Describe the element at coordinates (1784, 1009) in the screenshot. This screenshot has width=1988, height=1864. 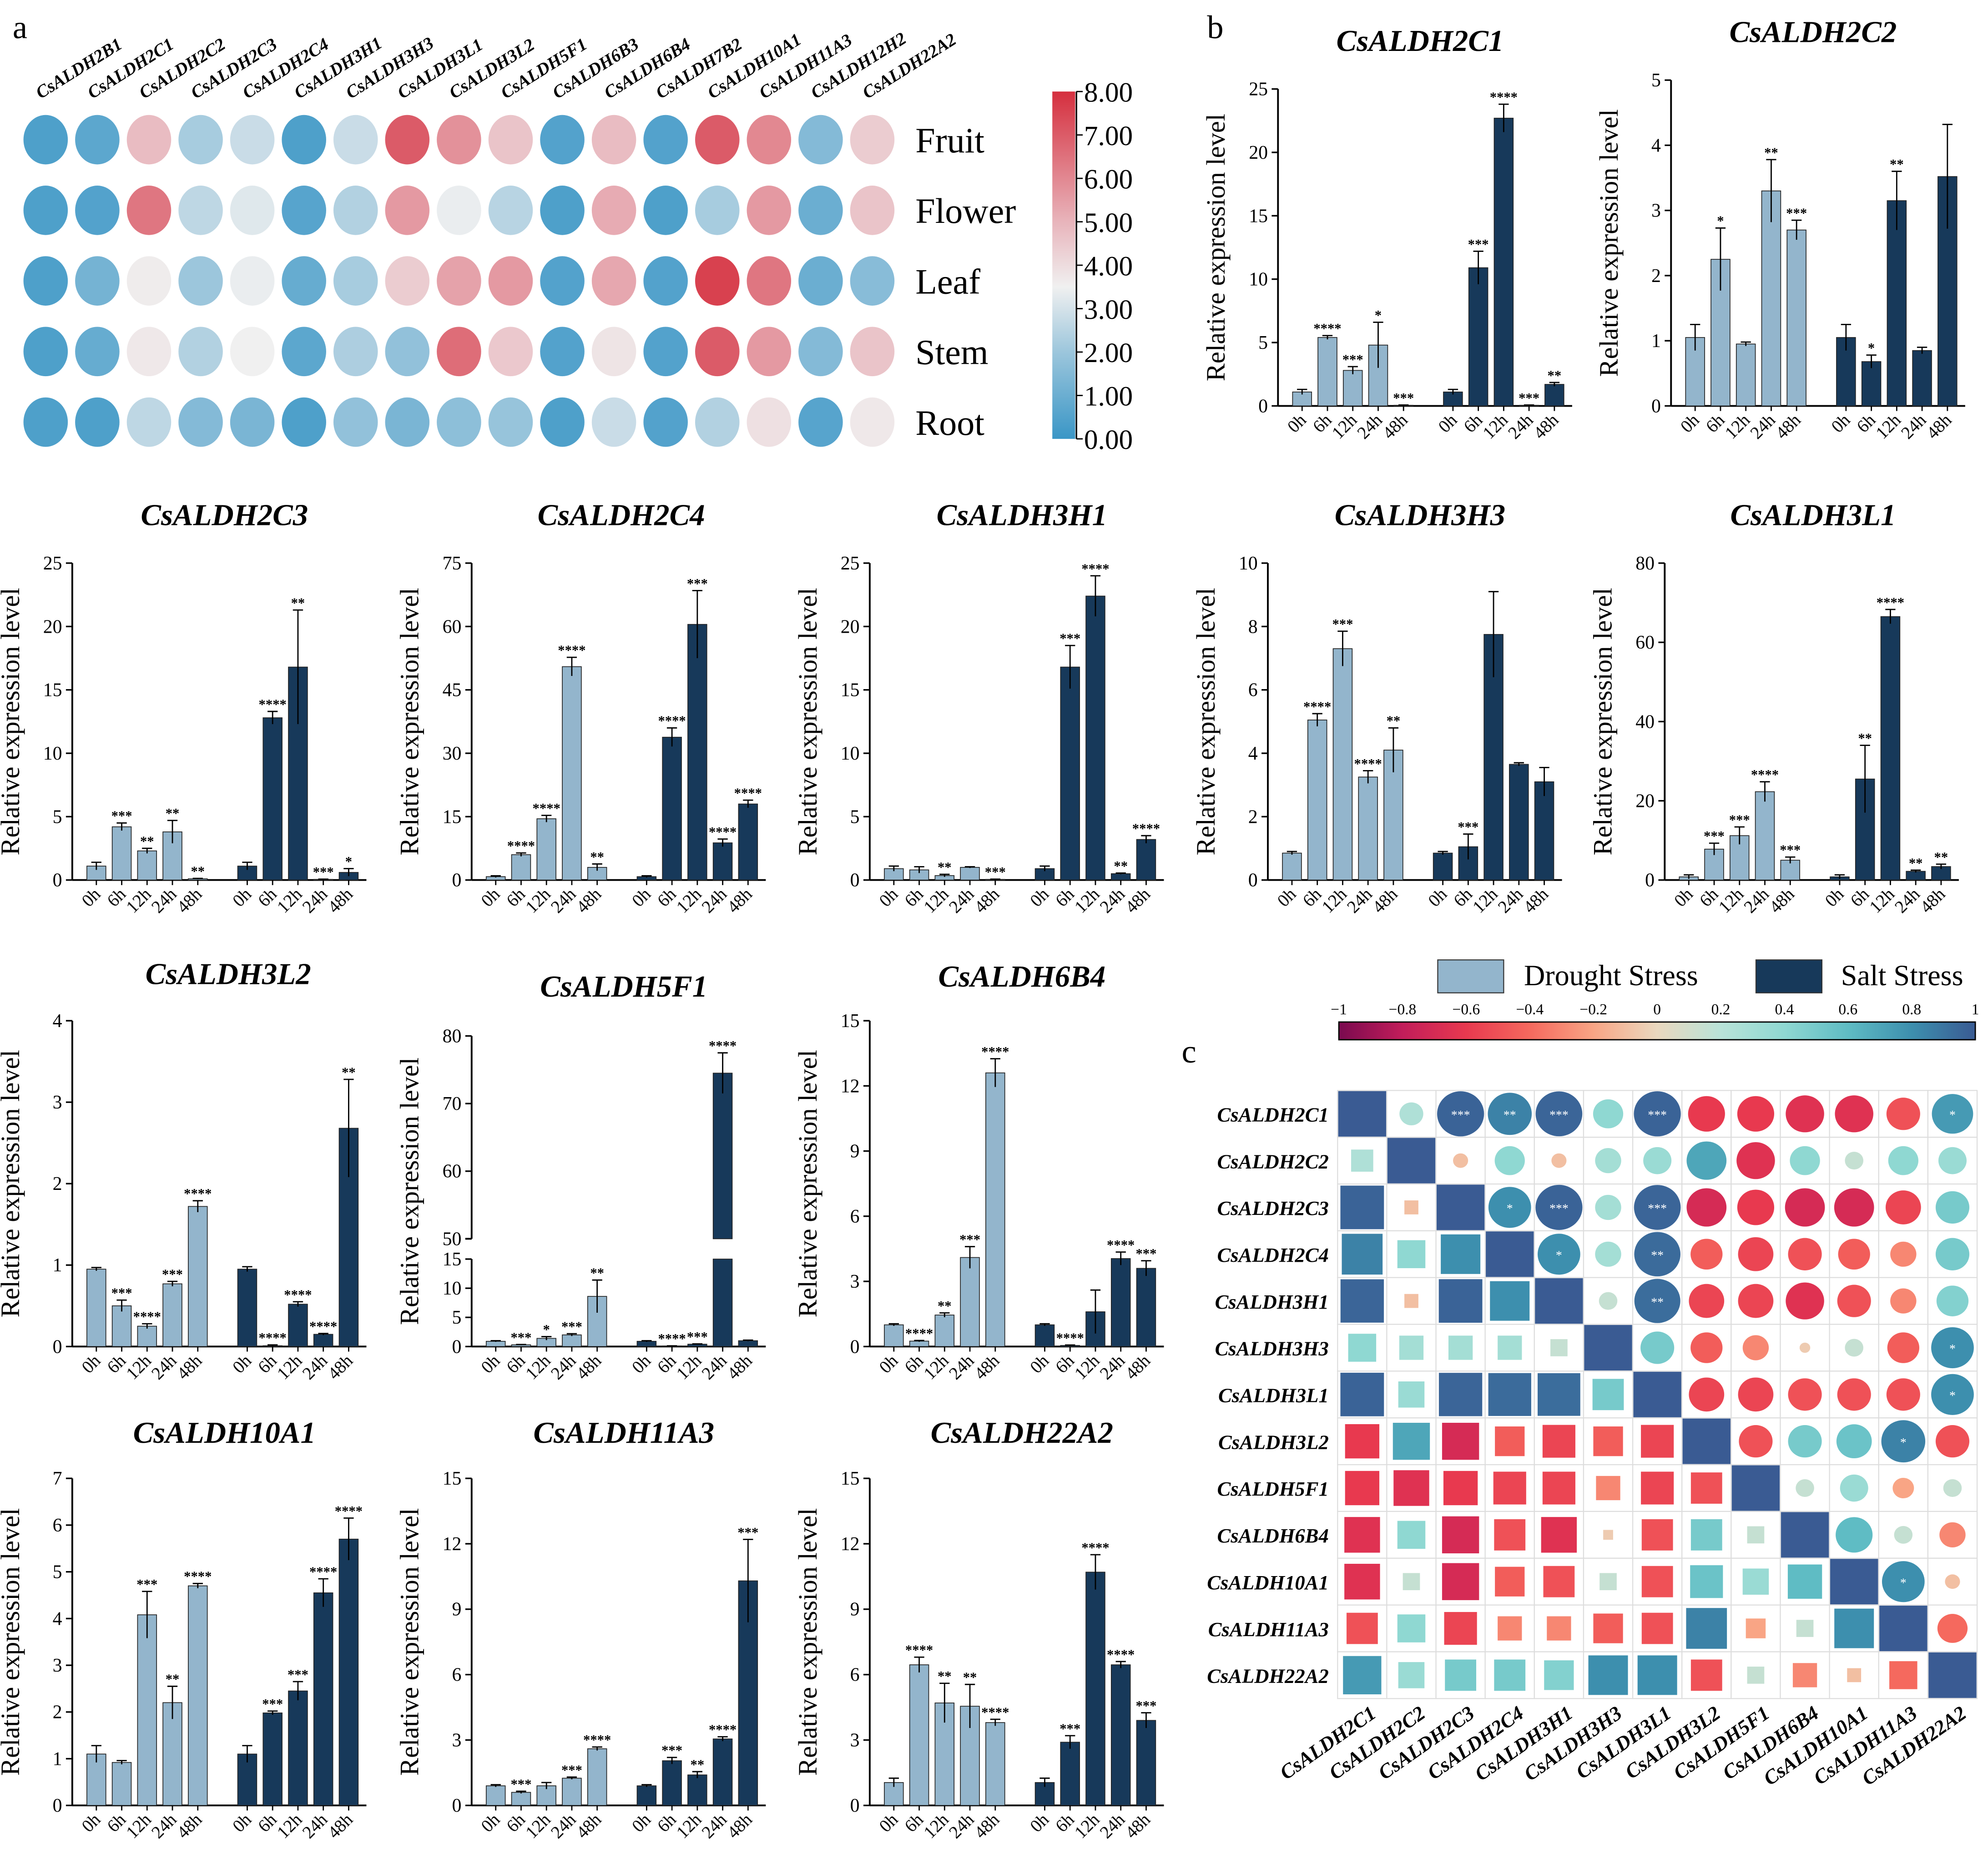
I see `corr-colorbar-tick-label: 0.4` at that location.